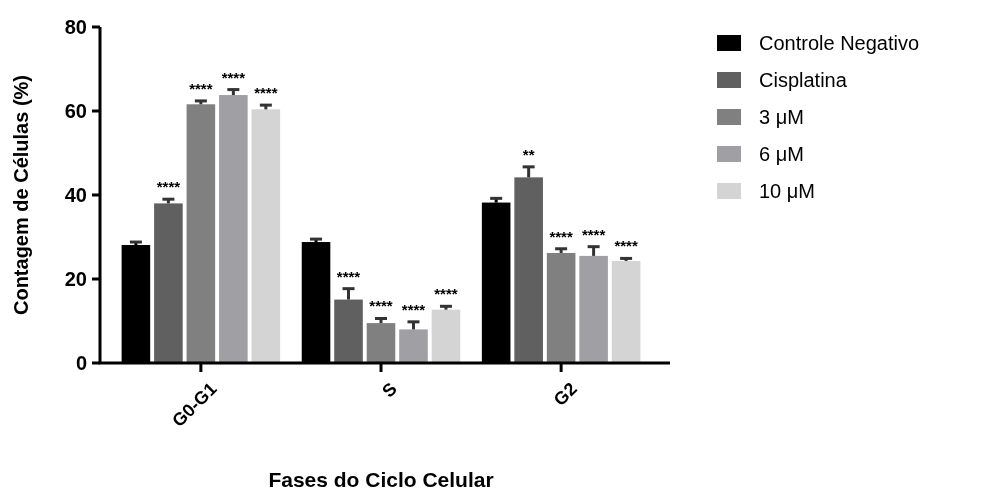 The height and width of the screenshot is (497, 1005). Describe the element at coordinates (389, 390) in the screenshot. I see `x-tick-label: S` at that location.